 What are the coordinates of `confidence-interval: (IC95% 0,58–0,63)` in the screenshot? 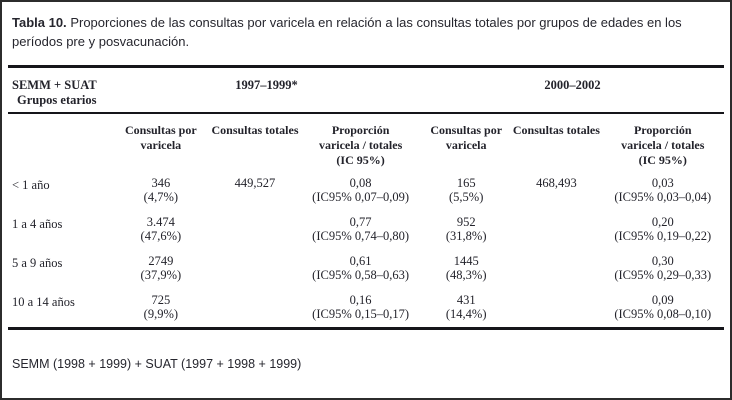 It's located at (361, 274).